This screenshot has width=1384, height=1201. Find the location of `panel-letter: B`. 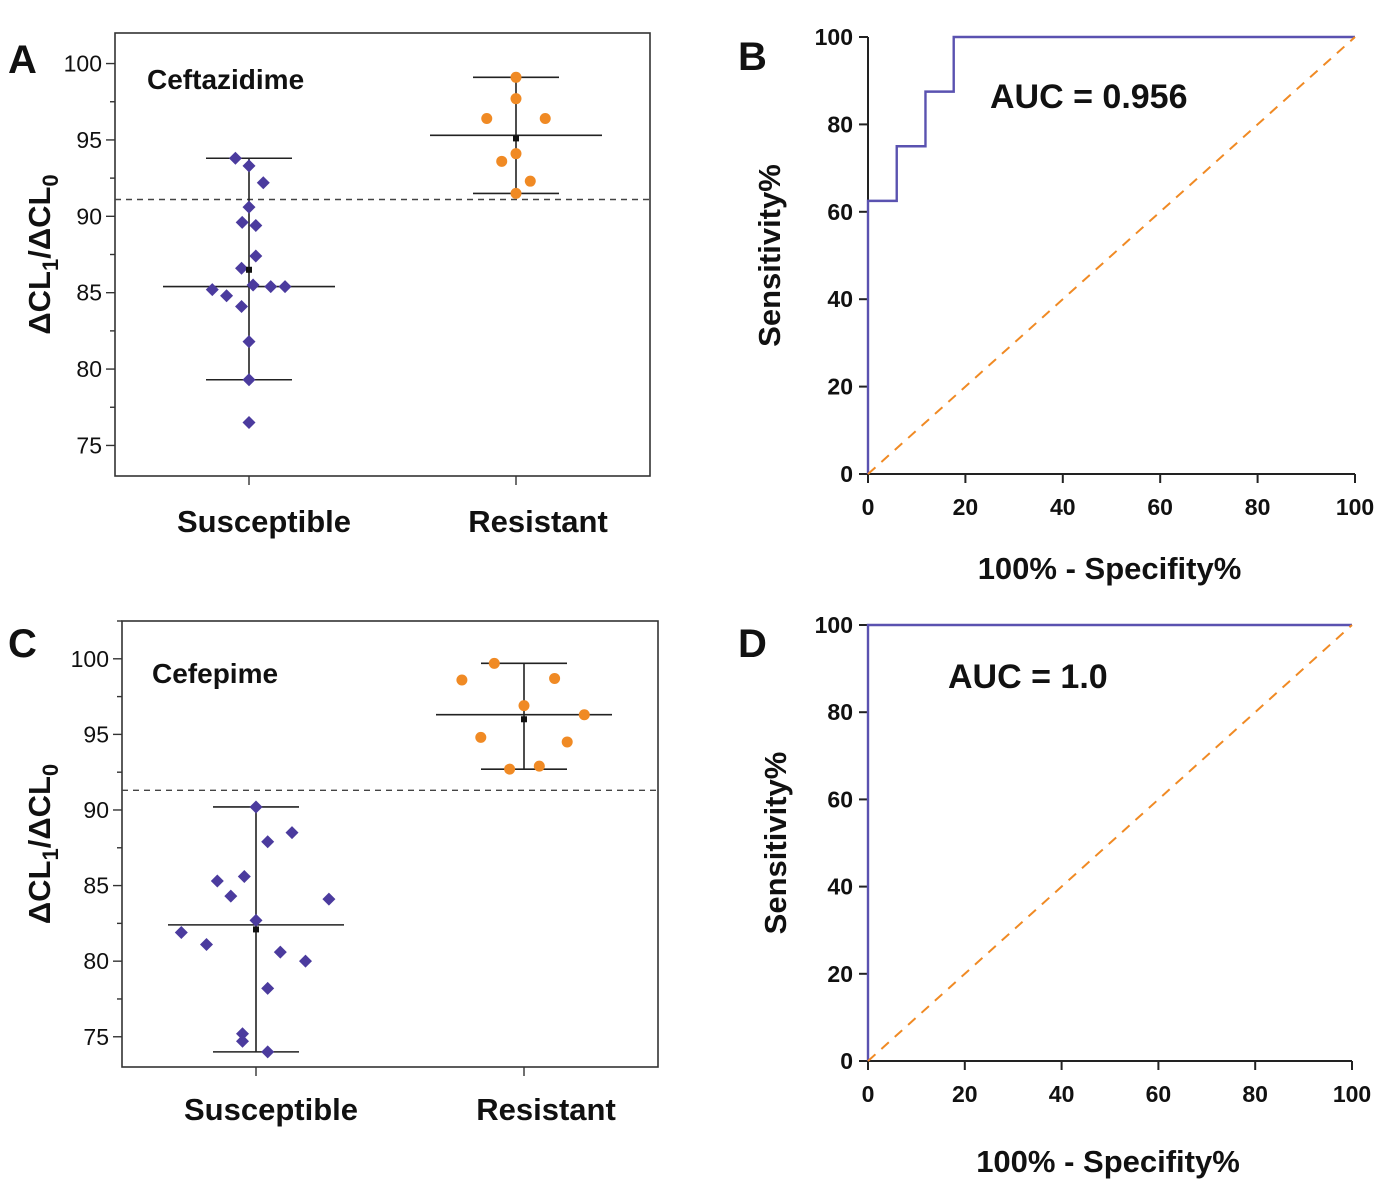

panel-letter: B is located at coordinates (752, 57).